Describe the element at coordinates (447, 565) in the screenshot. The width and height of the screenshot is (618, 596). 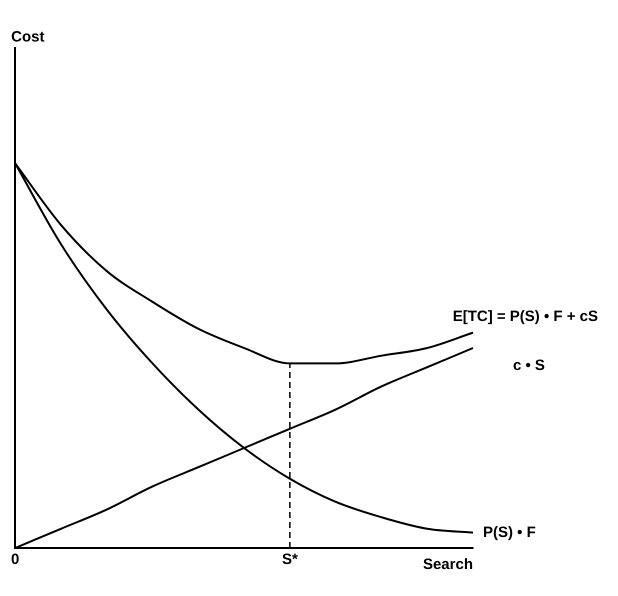
I see `x-axis-title: Search` at that location.